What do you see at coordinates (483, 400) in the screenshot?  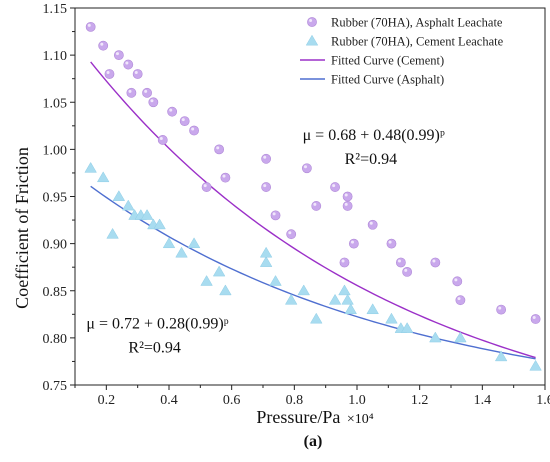 I see `x-tick-label: 1.4` at bounding box center [483, 400].